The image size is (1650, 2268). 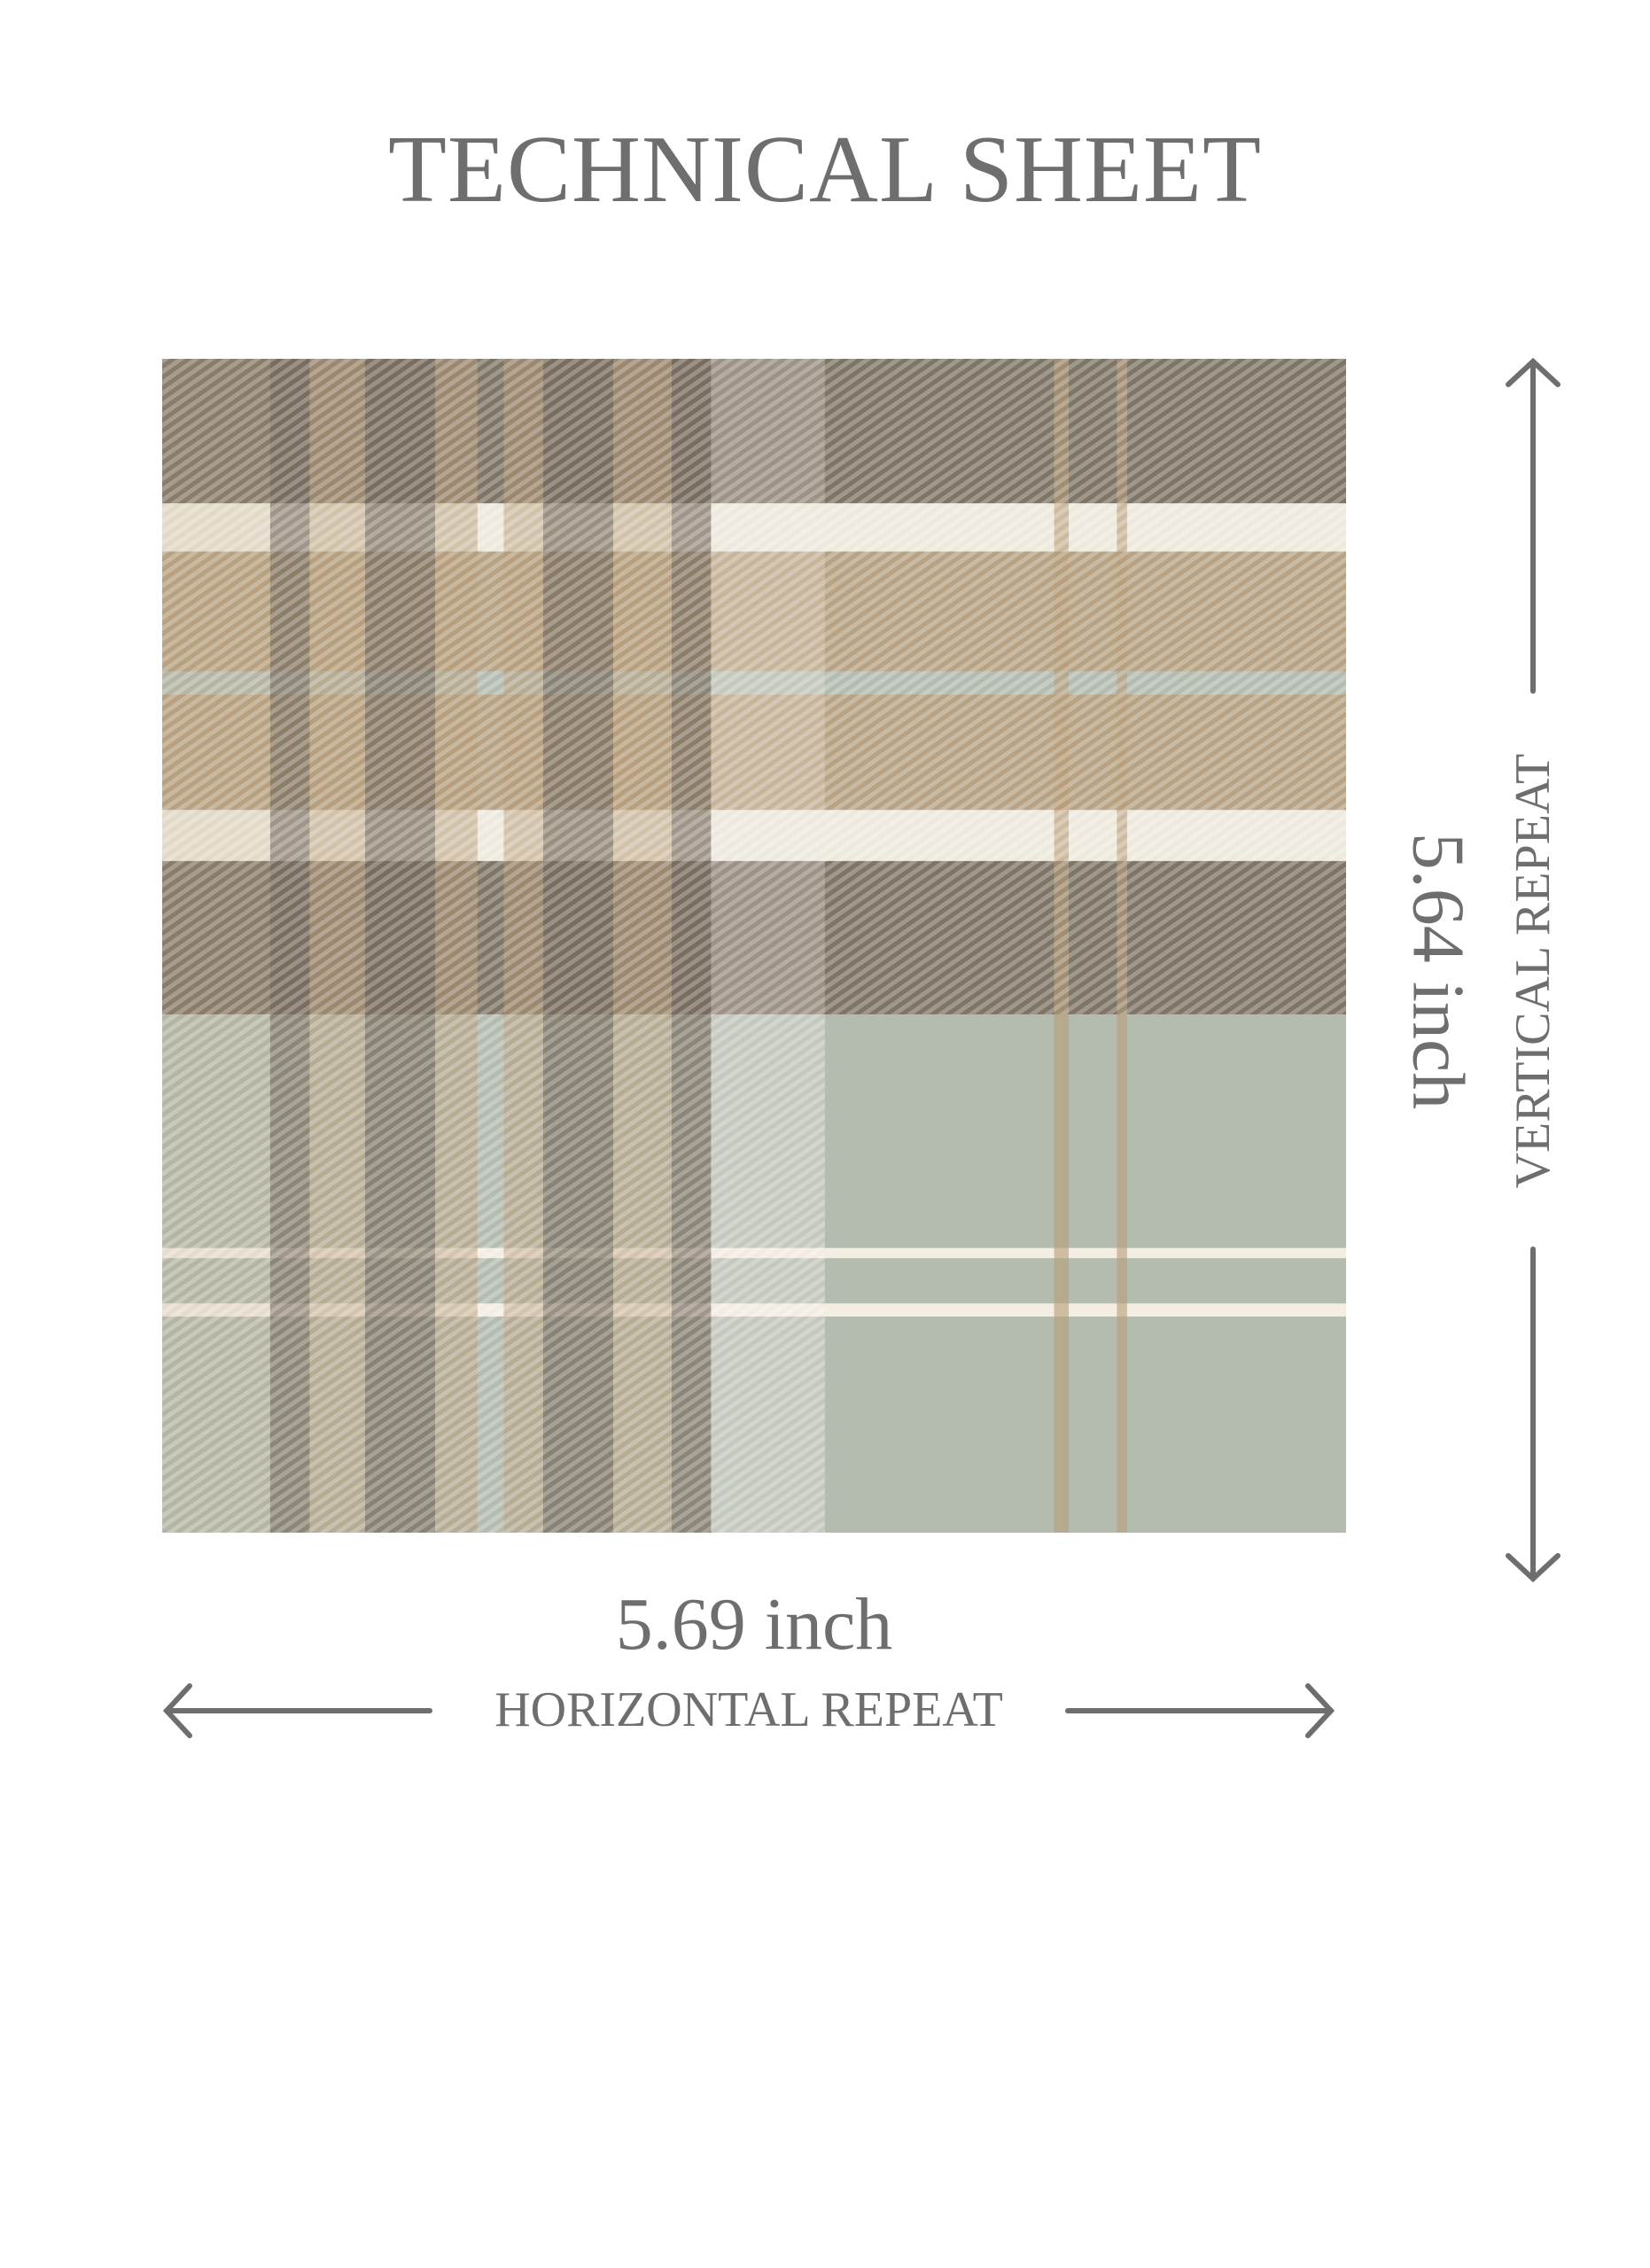 I want to click on horizontal-repeat-label: HORIZONTAL REPEAT, so click(x=748, y=1709).